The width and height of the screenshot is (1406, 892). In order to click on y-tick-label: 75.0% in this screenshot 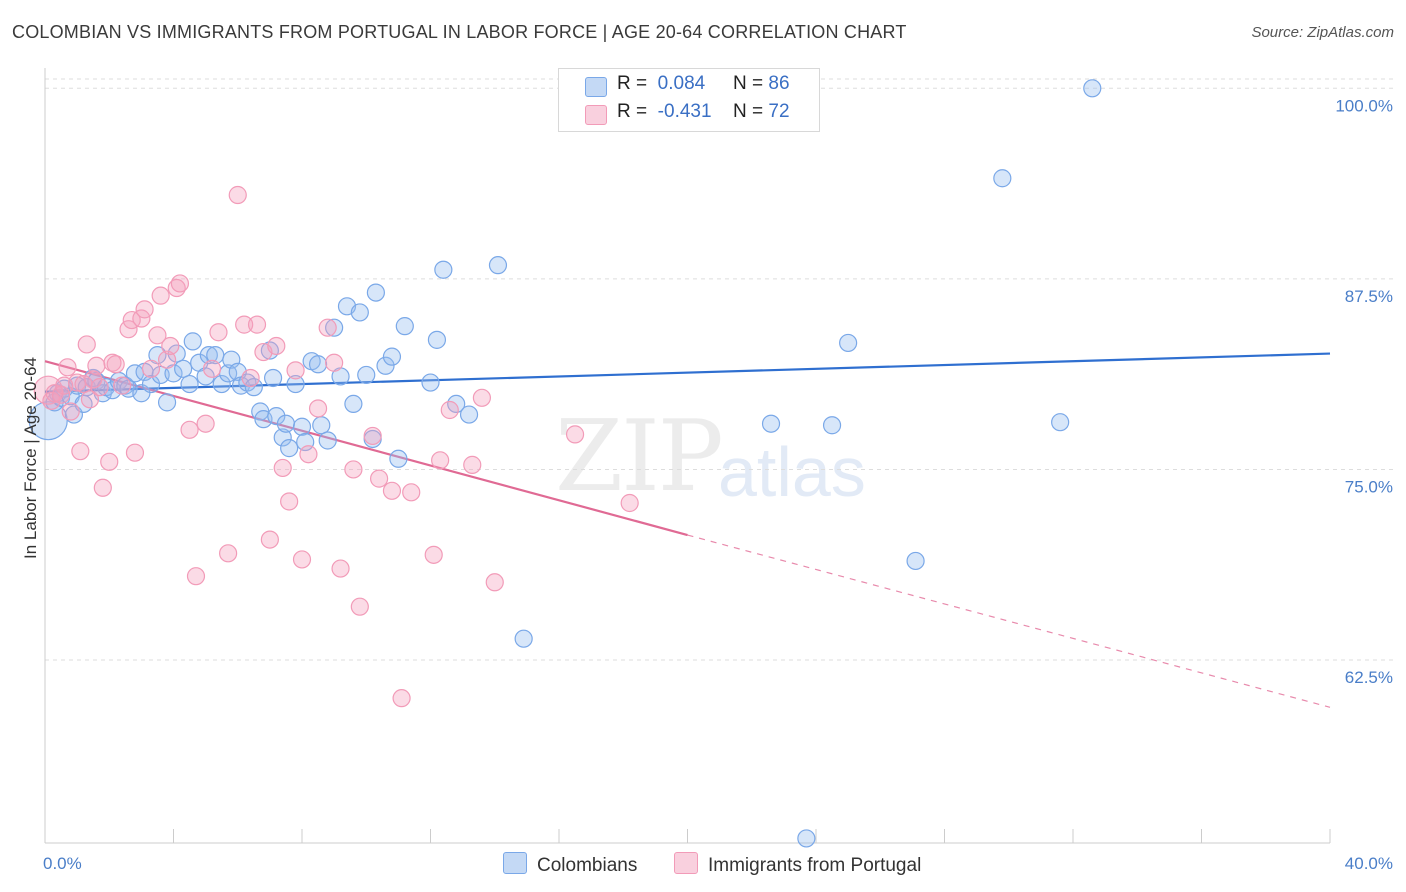, I will do `click(1369, 486)`.